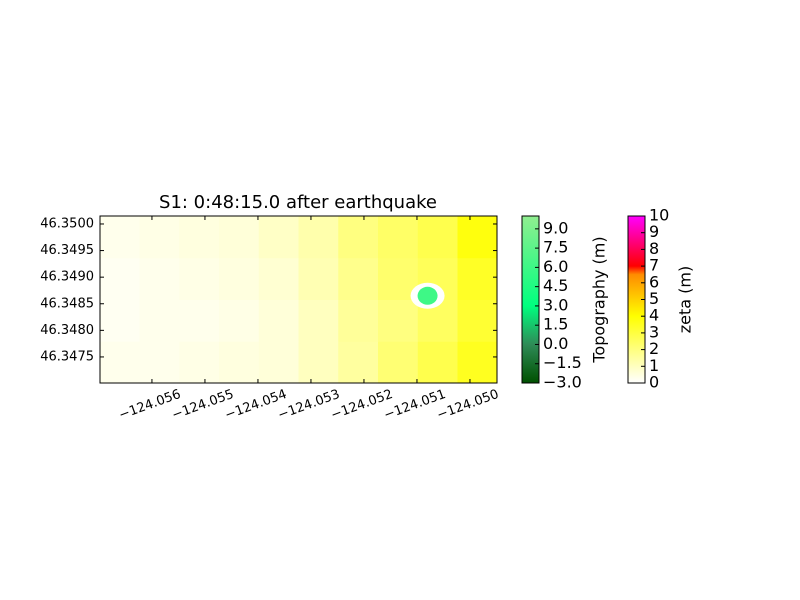 The image size is (800, 600). Describe the element at coordinates (654, 365) in the screenshot. I see `colorbar-tick-label: 1` at that location.